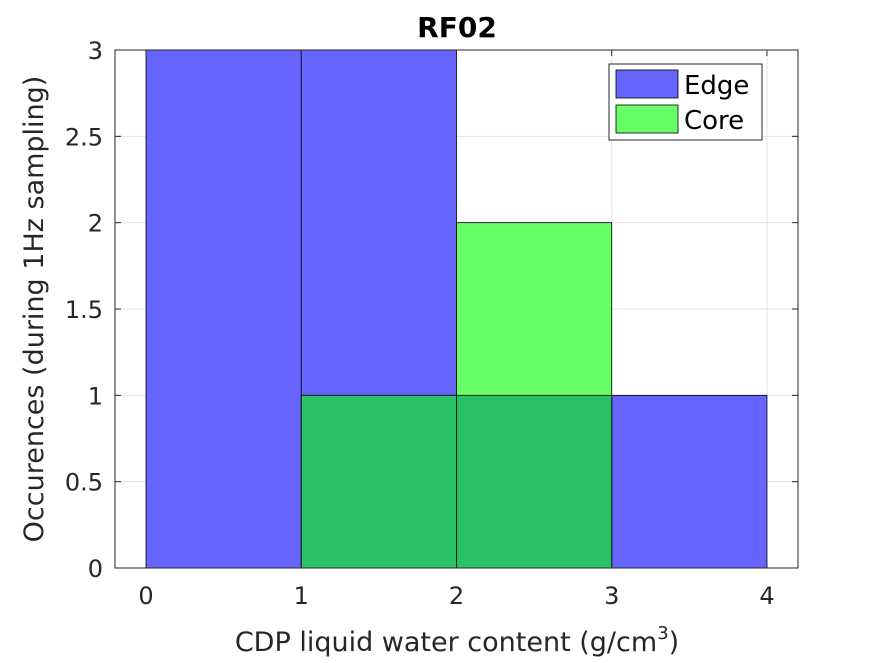  I want to click on x-axis-label-main: CDP liquid water content (g/cm, so click(446, 642).